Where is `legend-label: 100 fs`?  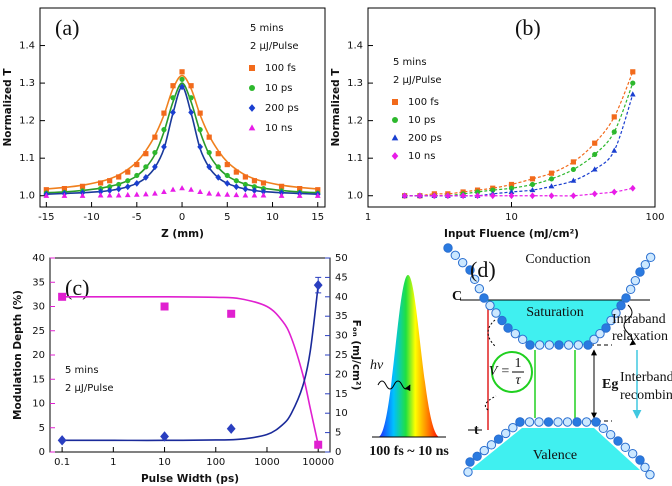 legend-label: 100 fs is located at coordinates (280, 68).